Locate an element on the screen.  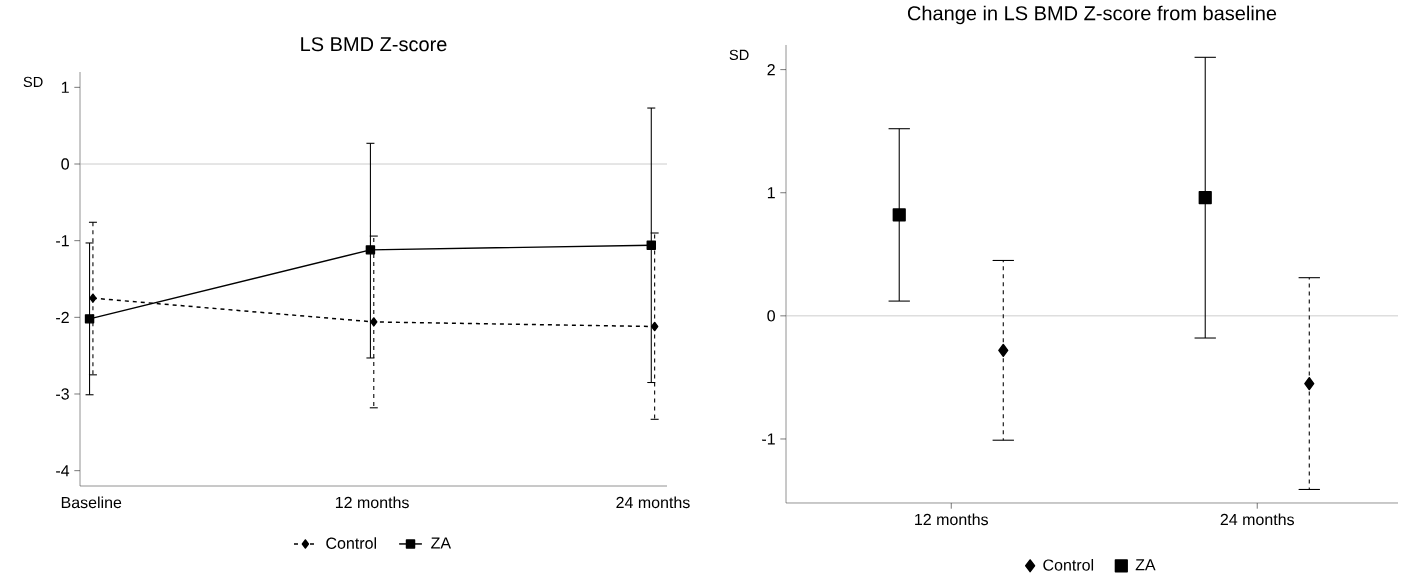
y-tick-label: -3 is located at coordinates (62, 394).